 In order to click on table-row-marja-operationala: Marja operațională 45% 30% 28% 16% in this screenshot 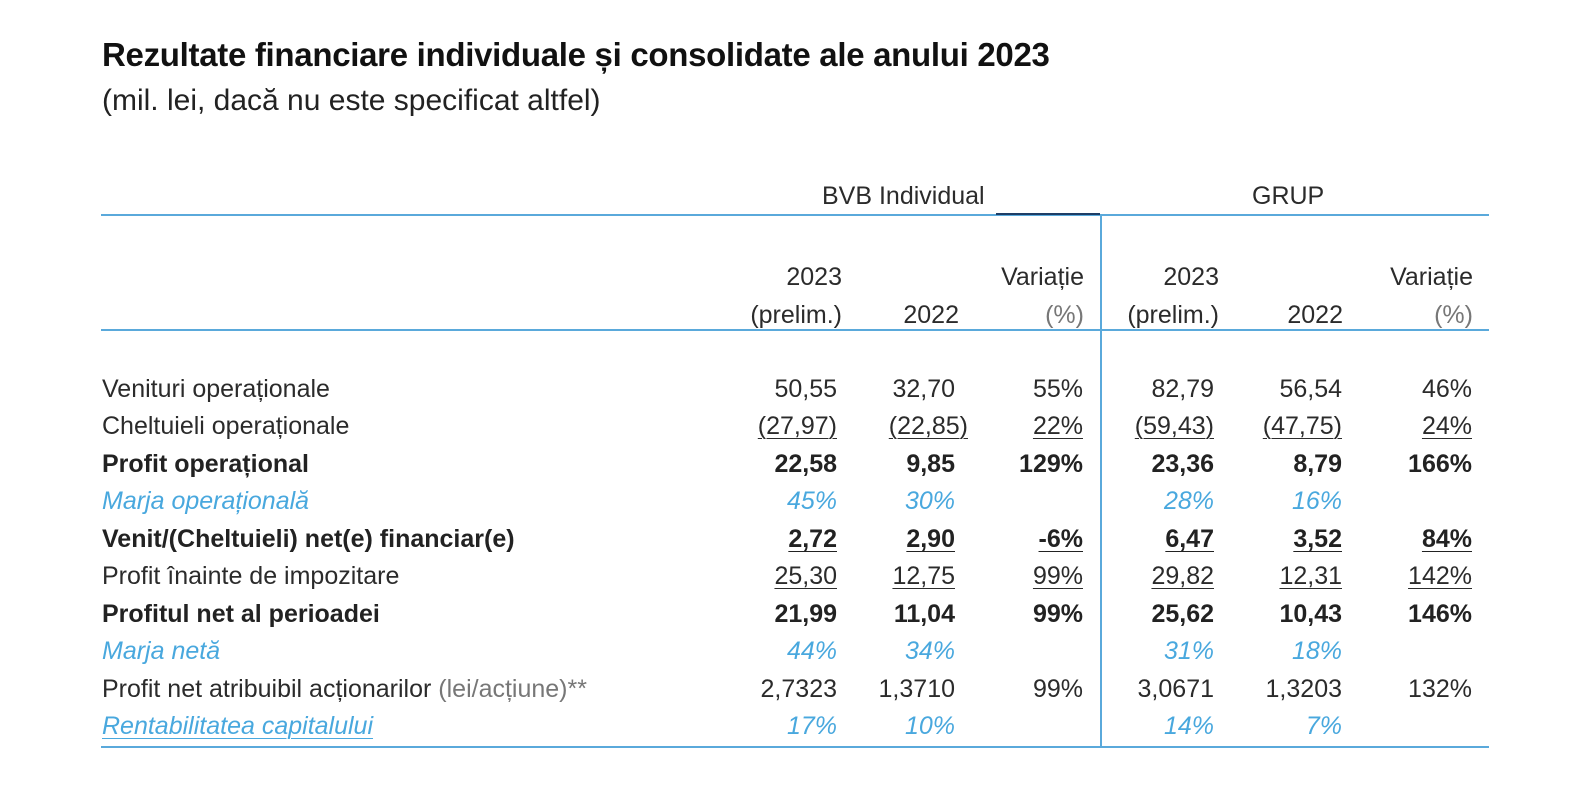, I will do `click(796, 505)`.